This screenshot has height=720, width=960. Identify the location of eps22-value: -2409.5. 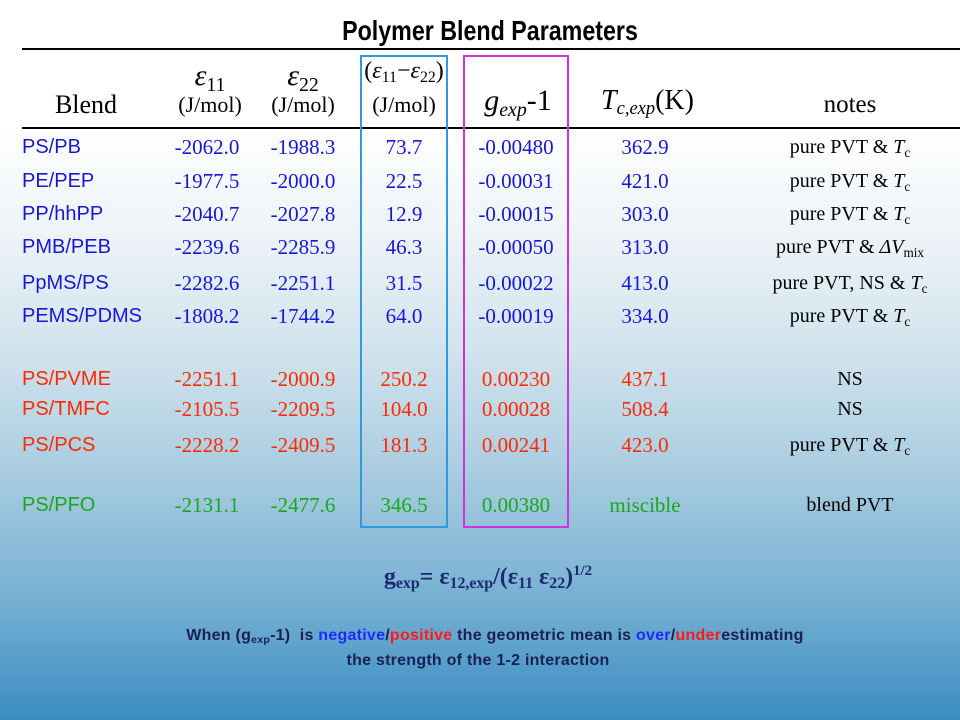
(303, 445).